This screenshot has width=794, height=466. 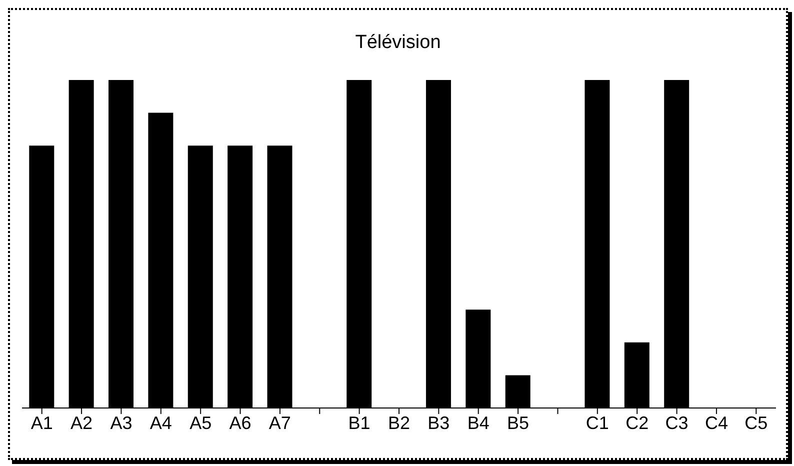 I want to click on x-tick-label: B4, so click(x=478, y=422).